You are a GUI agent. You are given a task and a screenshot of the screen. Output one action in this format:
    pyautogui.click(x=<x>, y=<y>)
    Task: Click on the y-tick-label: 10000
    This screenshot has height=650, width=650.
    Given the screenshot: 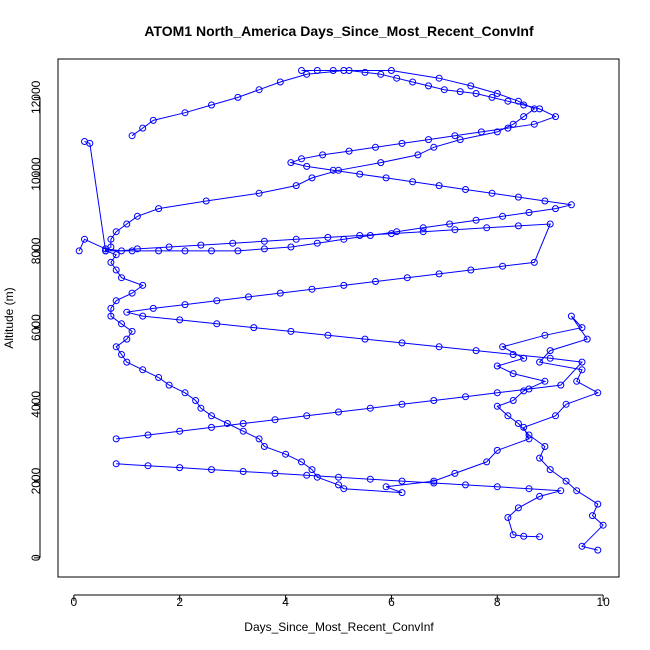 What is the action you would take?
    pyautogui.click(x=36, y=174)
    